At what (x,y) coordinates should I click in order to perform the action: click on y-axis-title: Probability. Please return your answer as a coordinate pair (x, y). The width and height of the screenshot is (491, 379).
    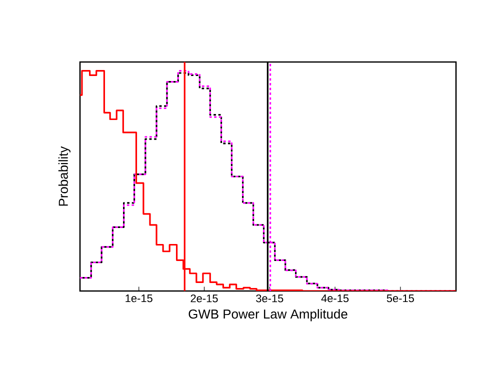
    Looking at the image, I should click on (64, 176).